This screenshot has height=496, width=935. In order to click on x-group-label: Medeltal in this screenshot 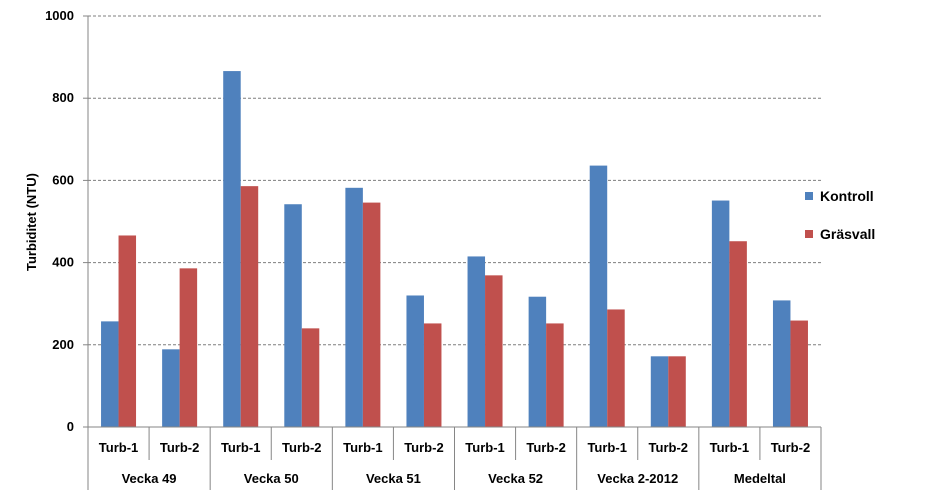, I will do `click(760, 478)`.